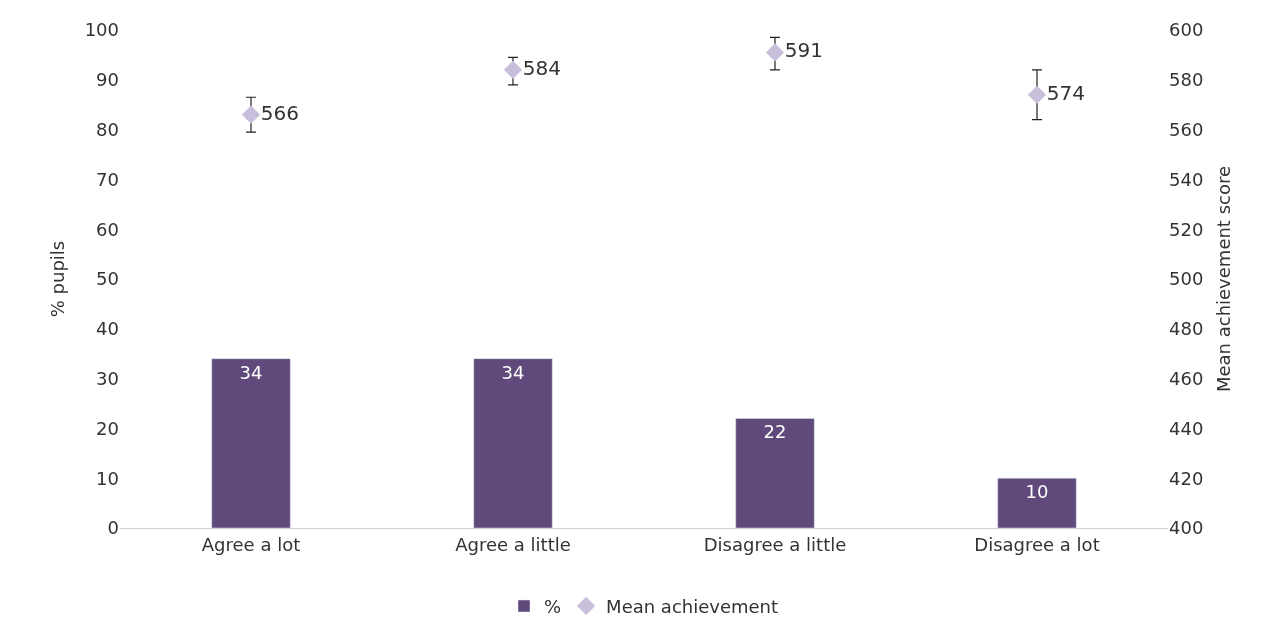  I want to click on y2-axis-title: Mean achievement score, so click(1224, 279).